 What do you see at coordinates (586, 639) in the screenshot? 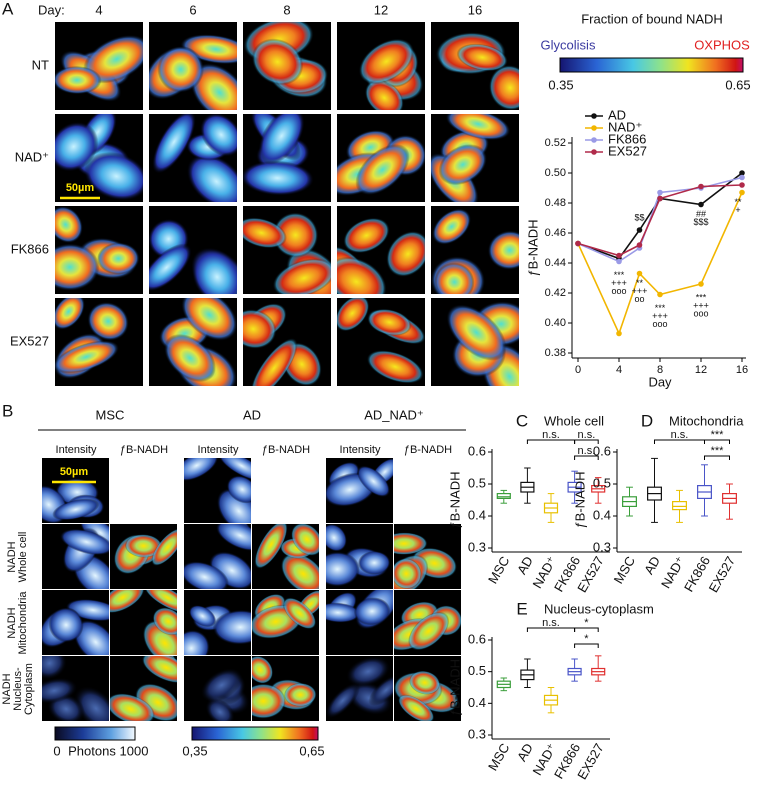
I see `significance: *` at bounding box center [586, 639].